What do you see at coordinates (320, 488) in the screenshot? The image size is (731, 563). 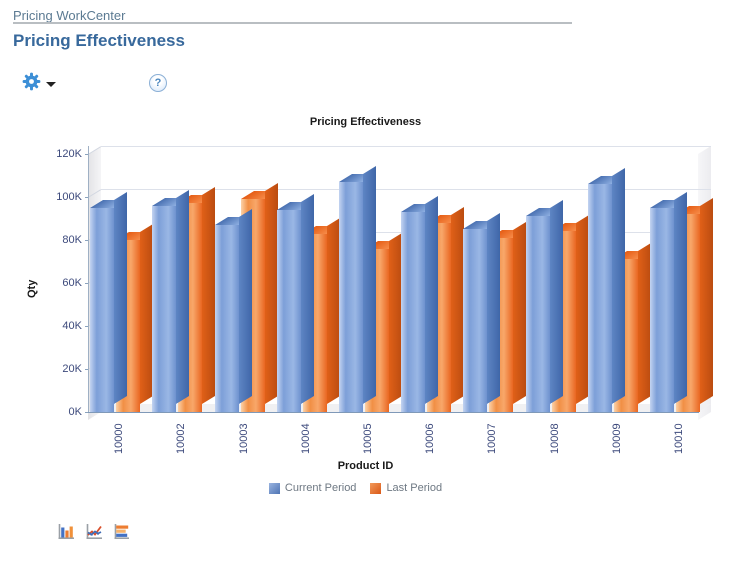 I see `legend-label: Current Period` at bounding box center [320, 488].